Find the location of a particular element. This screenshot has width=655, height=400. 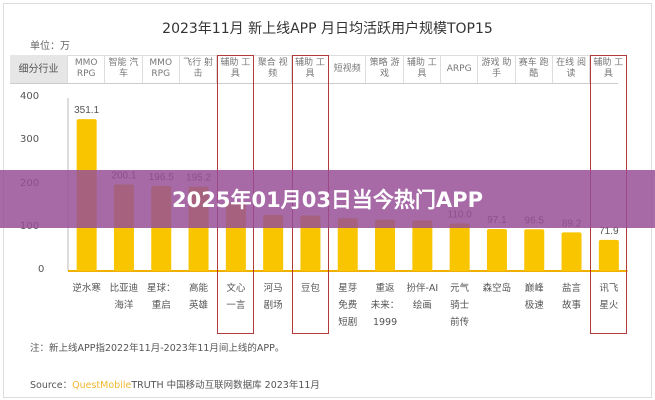

x-tick-label: 高能 英雄 is located at coordinates (199, 297).